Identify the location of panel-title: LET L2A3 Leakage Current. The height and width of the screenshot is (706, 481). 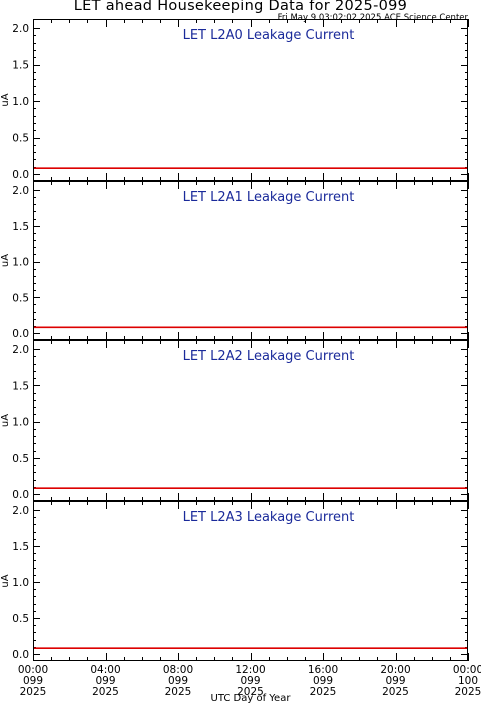
(269, 517).